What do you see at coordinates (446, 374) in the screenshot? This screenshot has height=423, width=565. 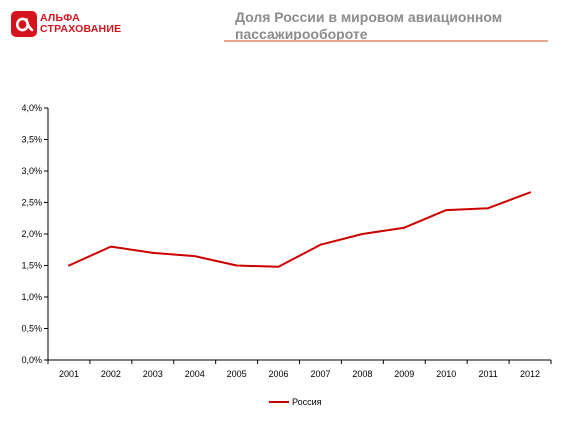 I see `x-tick-label: 2010` at bounding box center [446, 374].